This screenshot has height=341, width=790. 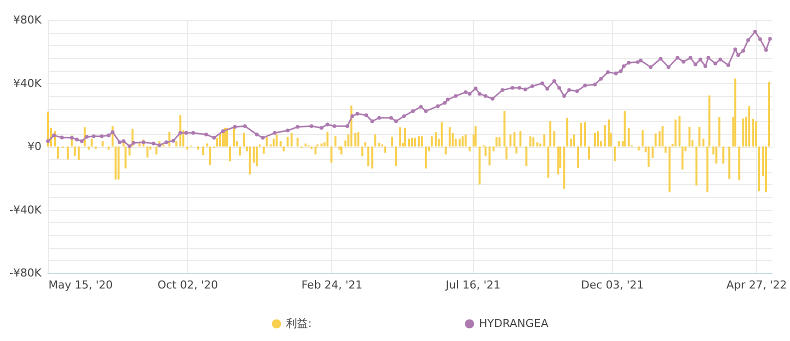 I want to click on x-tick-label: Jul 16, '21, so click(x=472, y=285).